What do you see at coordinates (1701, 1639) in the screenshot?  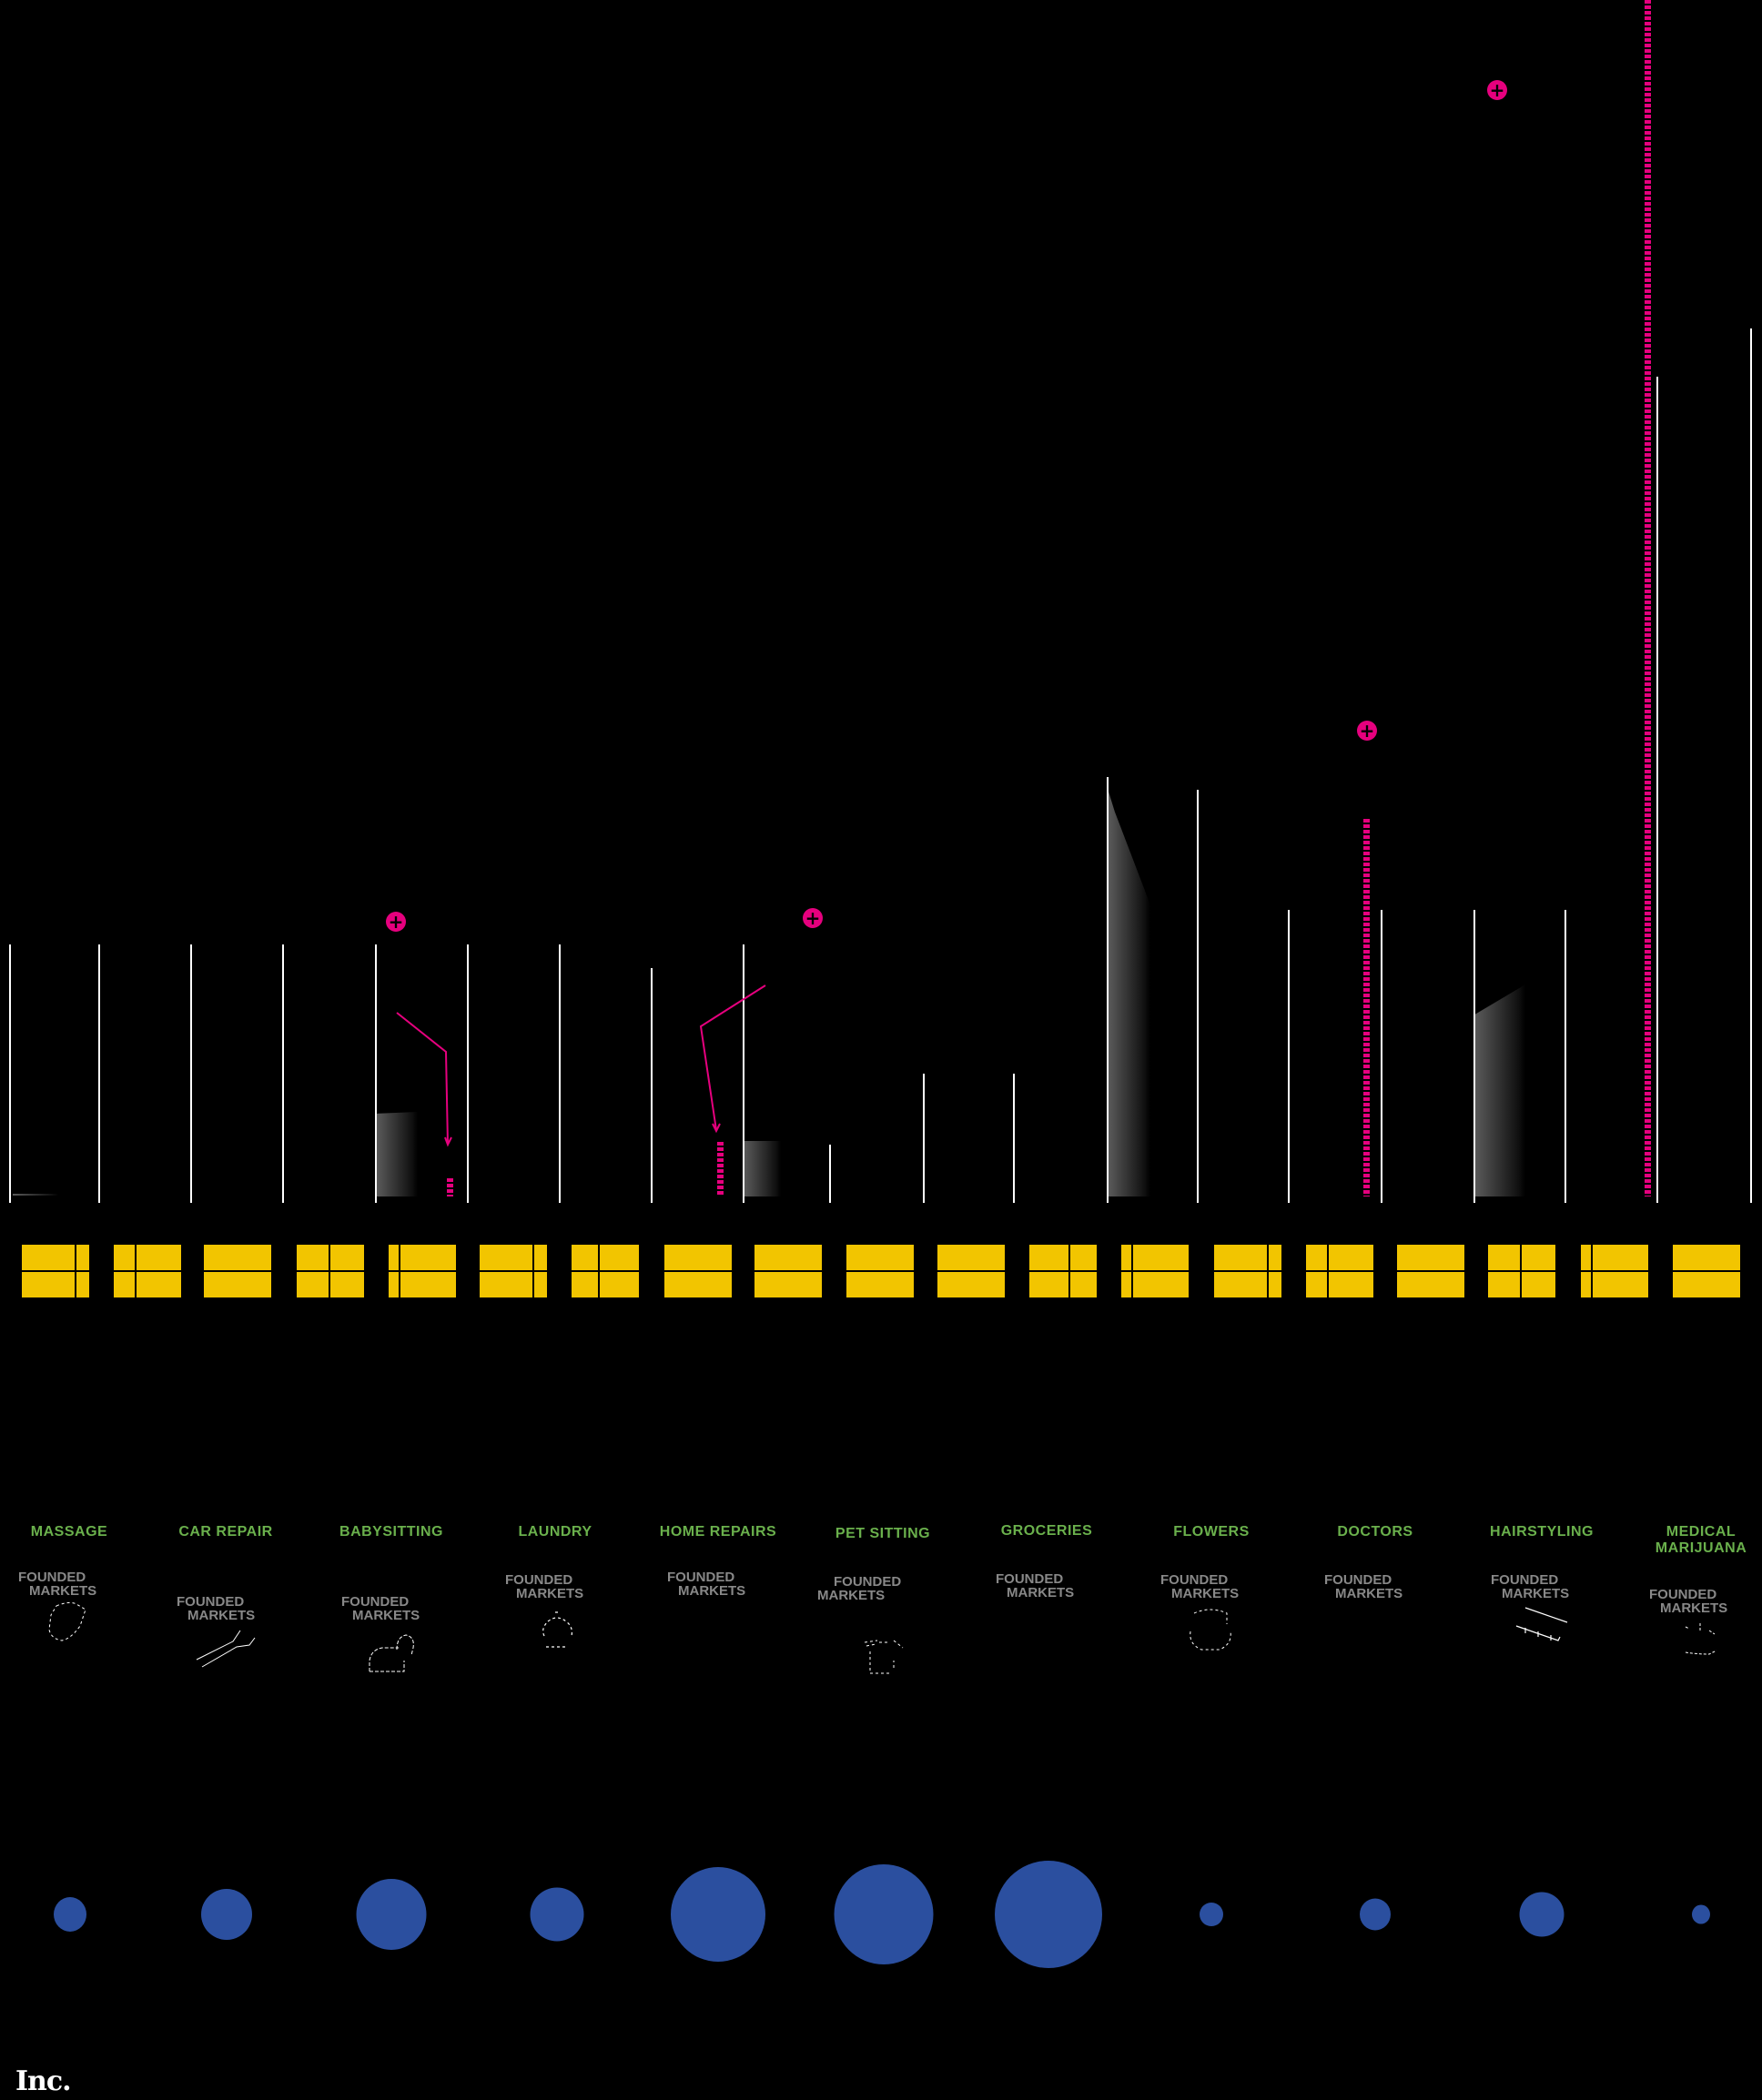 I see `leaf-icon` at bounding box center [1701, 1639].